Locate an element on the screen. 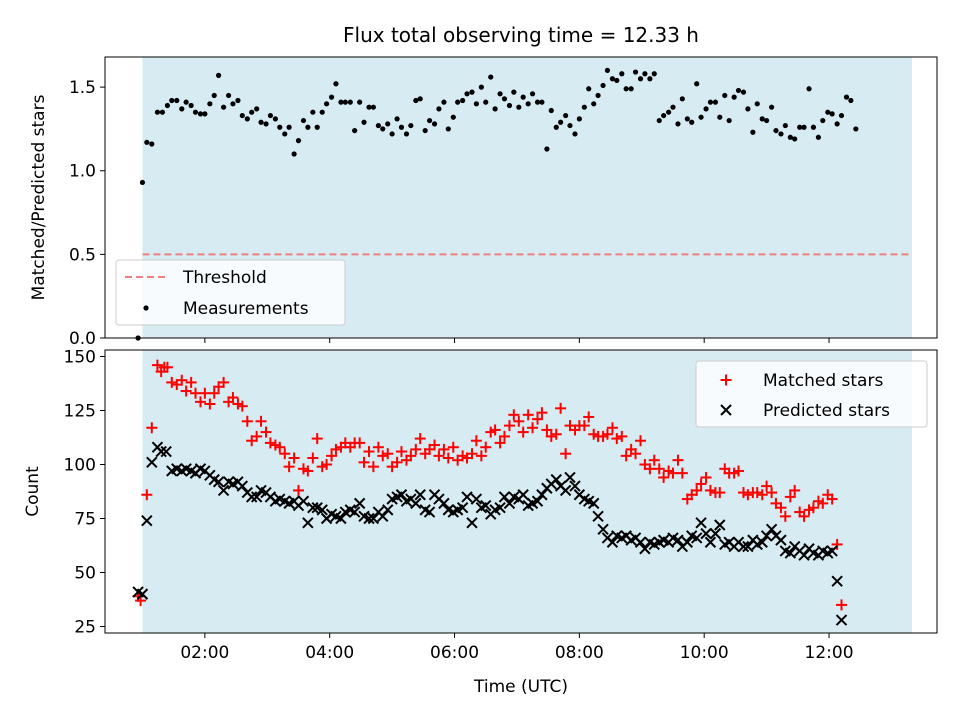 Image resolution: width=960 pixels, height=720 pixels. count-y-tick-label: 25 is located at coordinates (85, 628).